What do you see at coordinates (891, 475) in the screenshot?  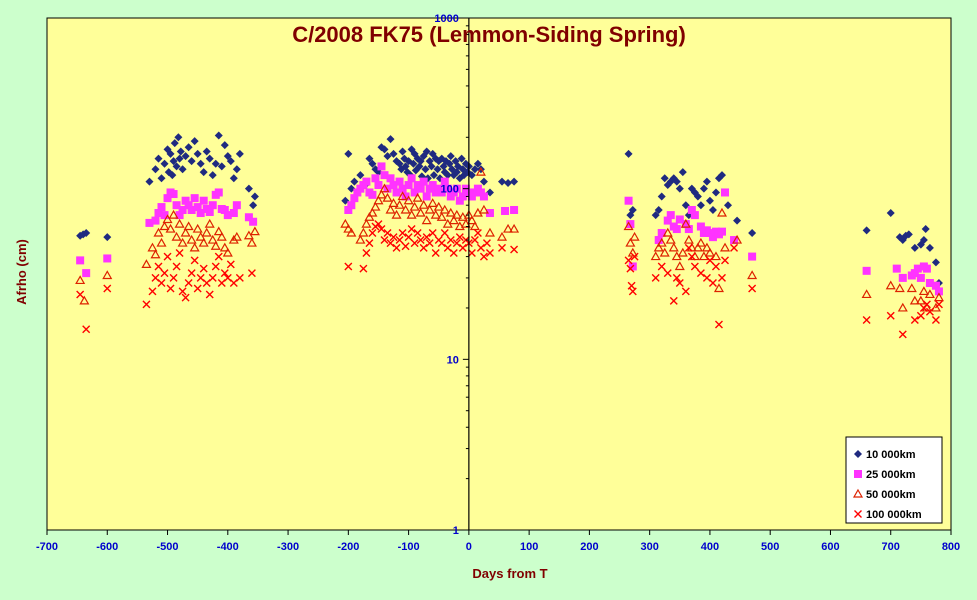 I see `legend-label: 25 000km` at bounding box center [891, 475].